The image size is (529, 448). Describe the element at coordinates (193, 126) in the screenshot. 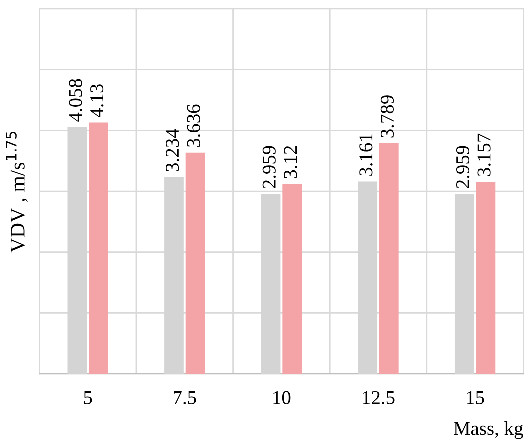

I see `data-label: 3.636` at that location.